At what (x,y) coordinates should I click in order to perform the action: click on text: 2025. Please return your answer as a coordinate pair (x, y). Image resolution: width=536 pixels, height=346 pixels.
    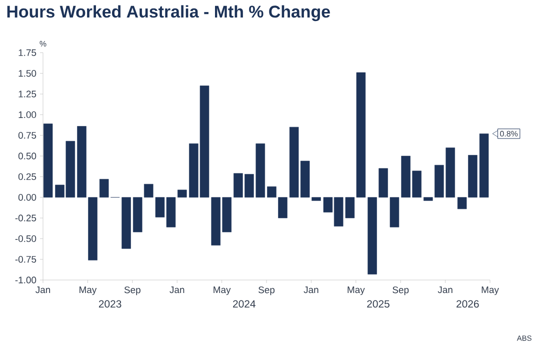
    Looking at the image, I should click on (378, 304).